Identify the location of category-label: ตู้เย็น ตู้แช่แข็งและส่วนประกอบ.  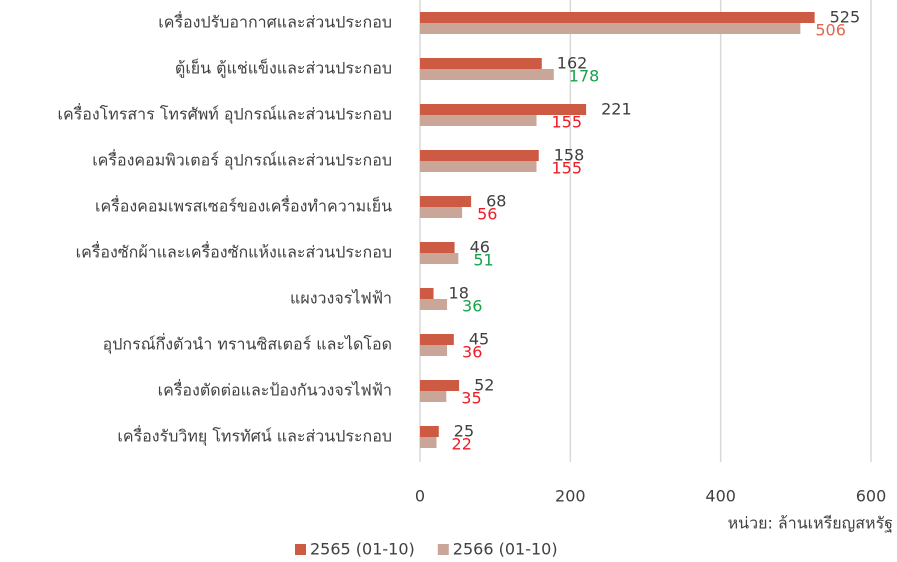
(283, 68).